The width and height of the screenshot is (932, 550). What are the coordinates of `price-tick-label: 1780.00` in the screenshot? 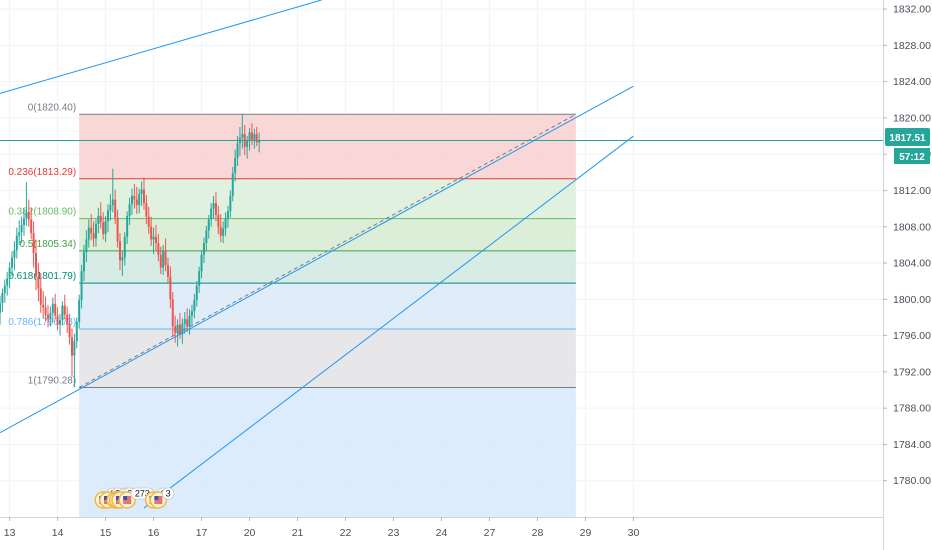 It's located at (912, 481).